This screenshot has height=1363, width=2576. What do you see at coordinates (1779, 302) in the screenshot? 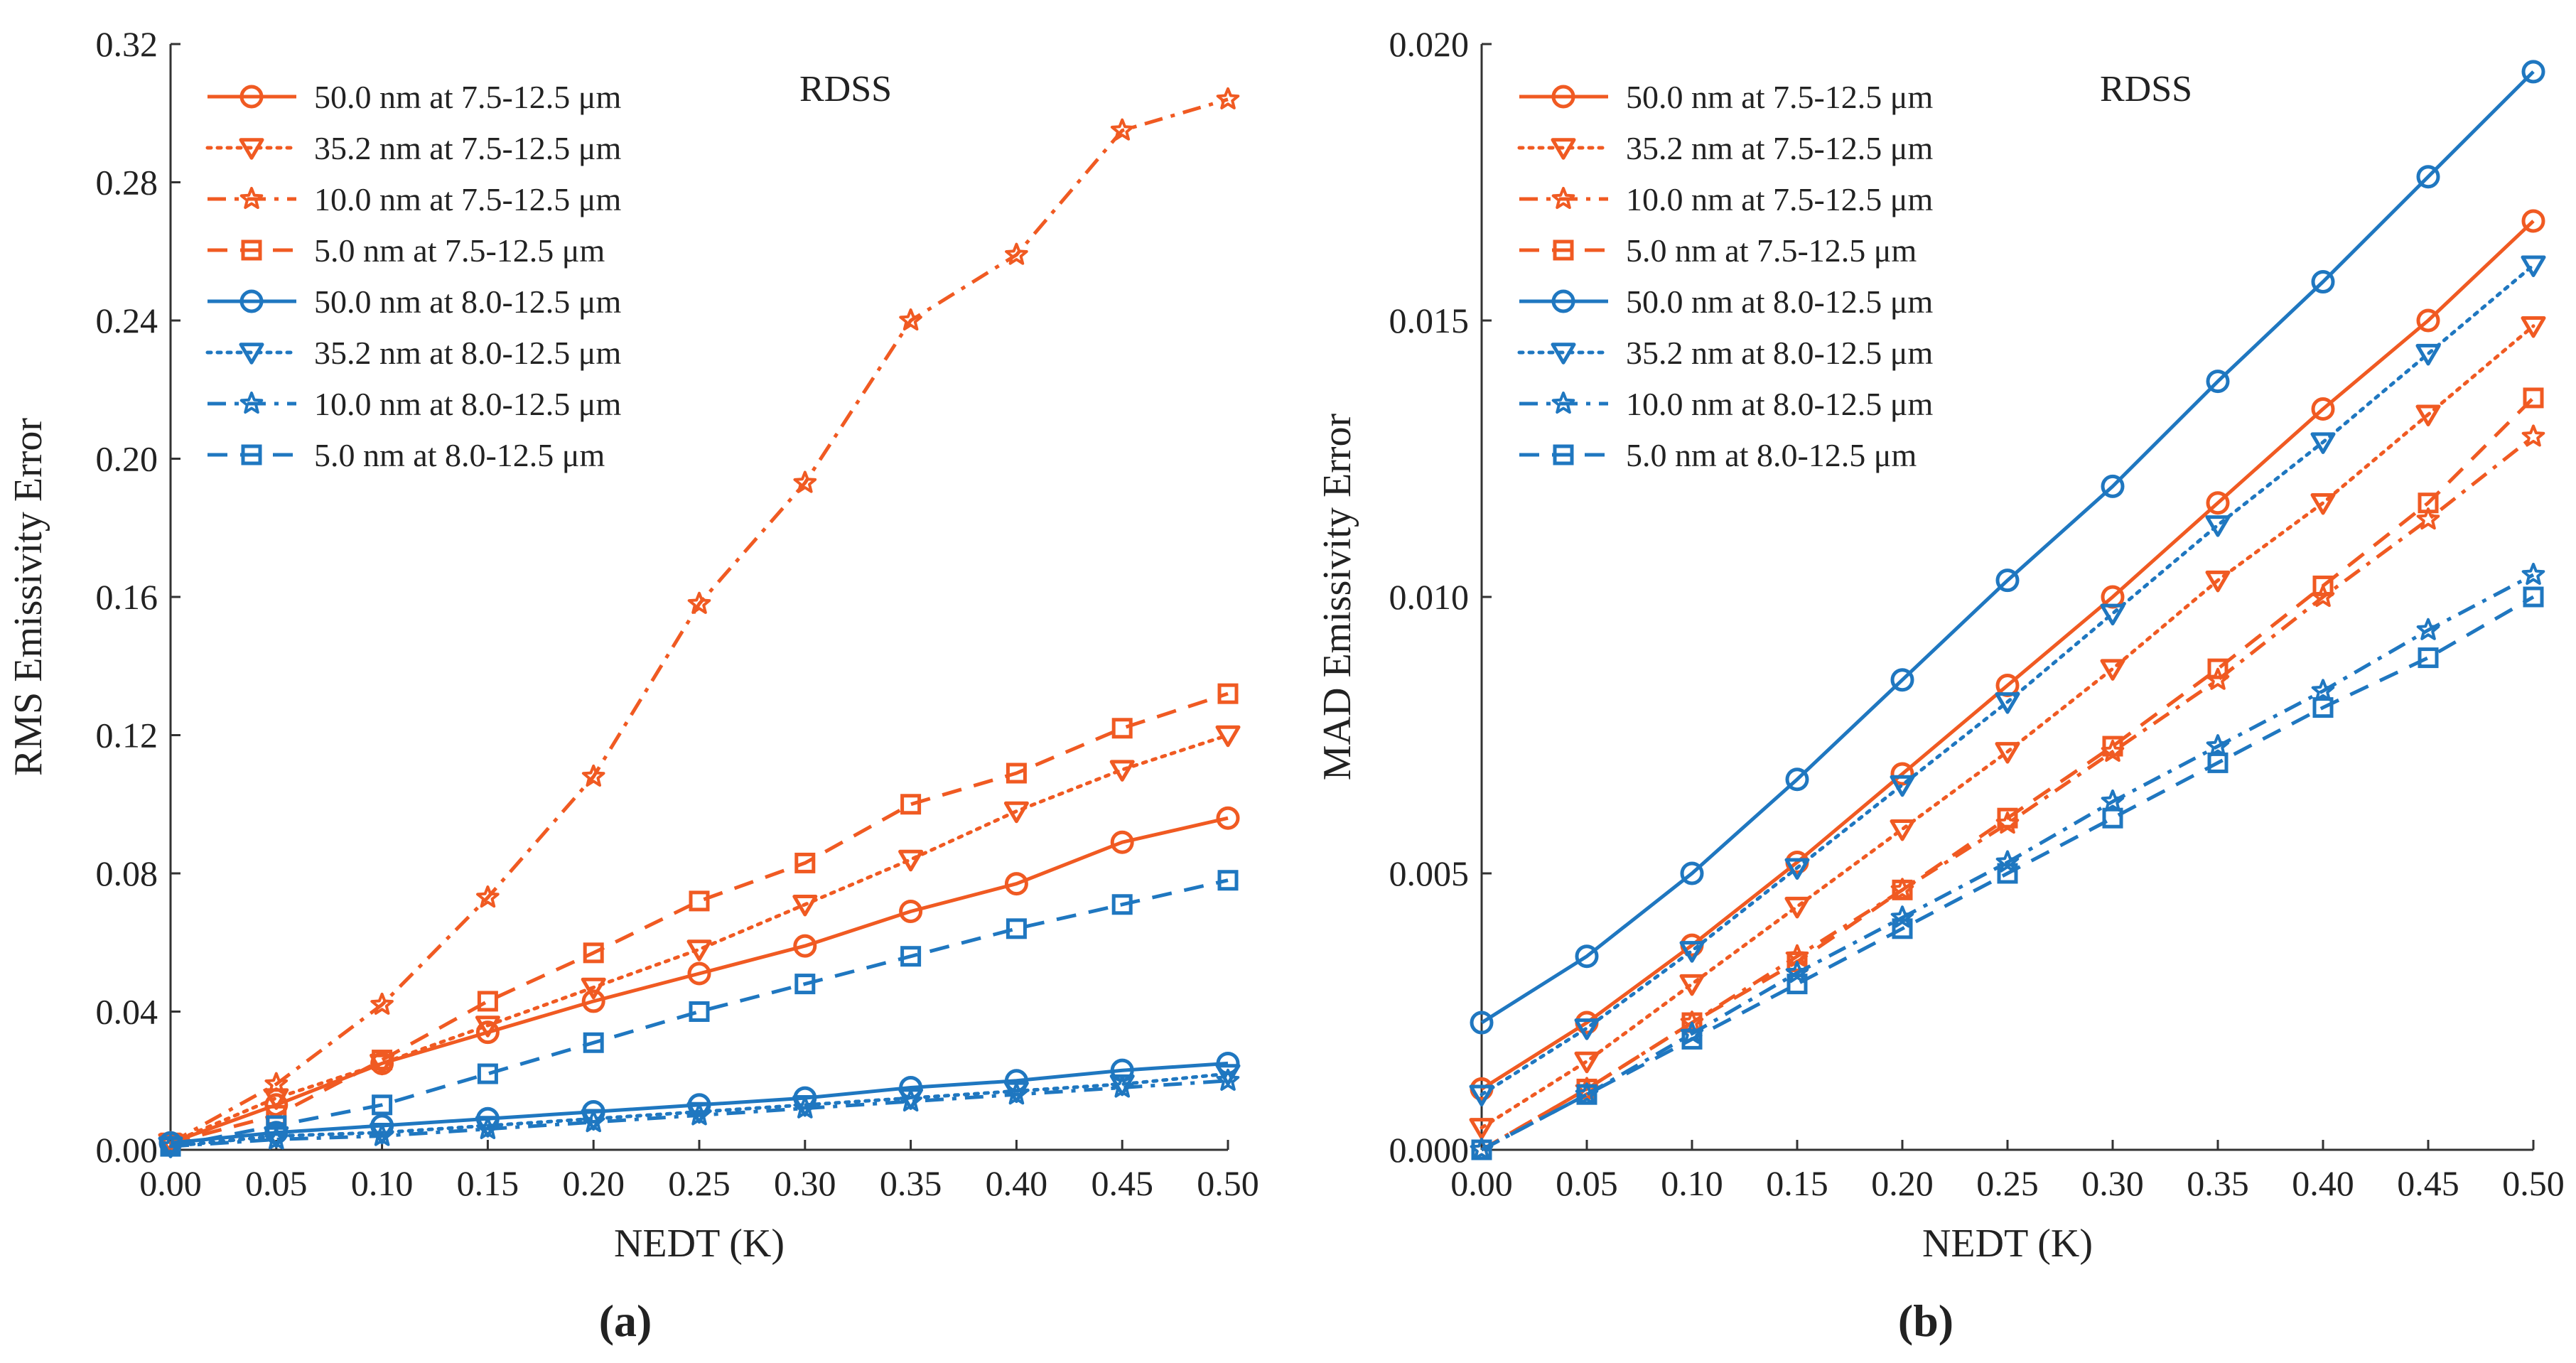
I see `legend-label: 50.0 nm at 8.0-12.5 μm` at bounding box center [1779, 302].